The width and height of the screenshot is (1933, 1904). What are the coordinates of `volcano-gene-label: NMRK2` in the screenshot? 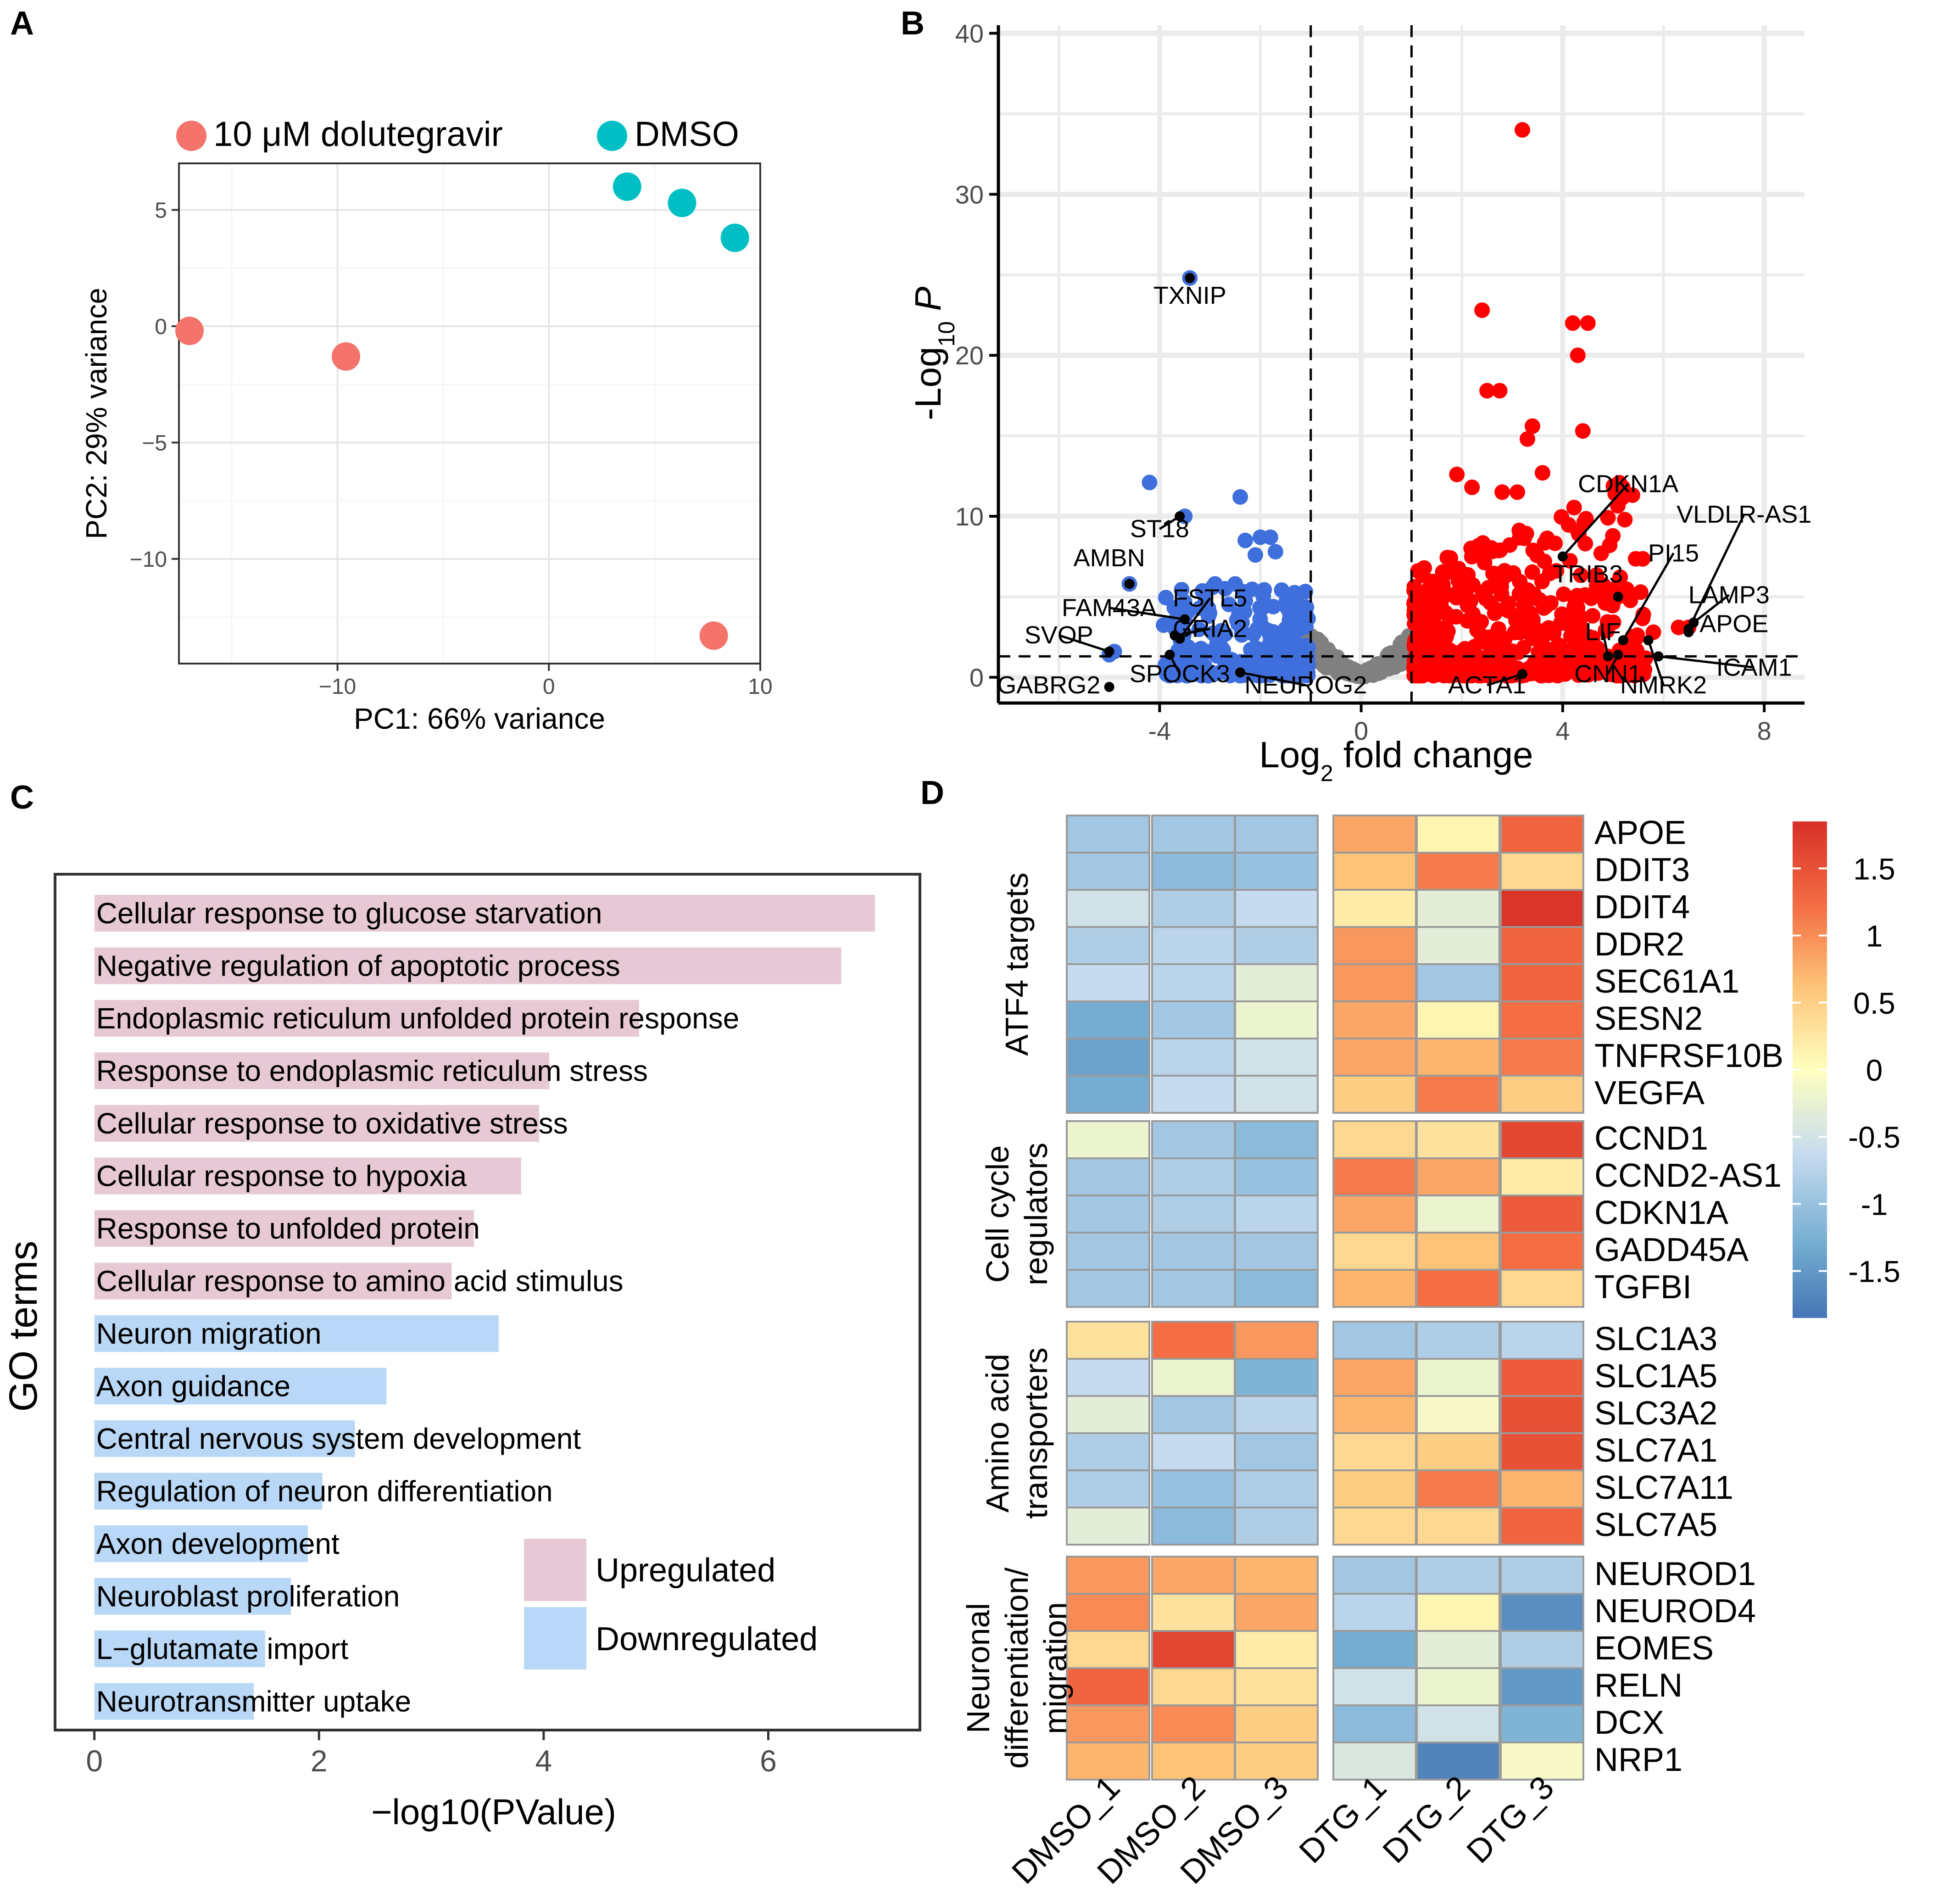 It's located at (1663, 685).